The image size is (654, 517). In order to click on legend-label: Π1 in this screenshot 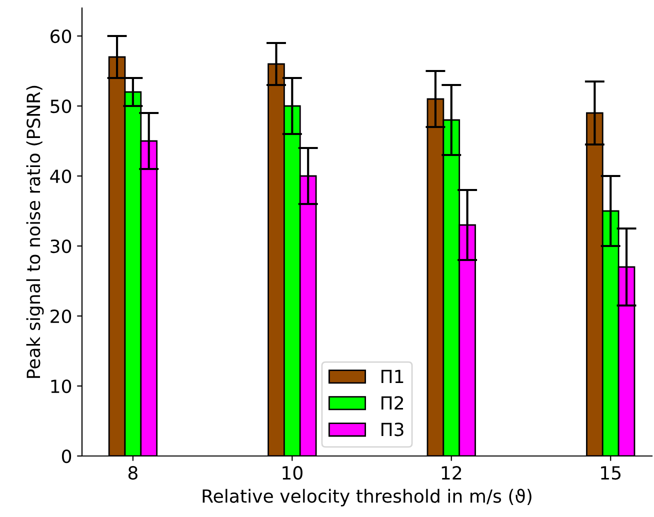, I will do `click(393, 376)`.